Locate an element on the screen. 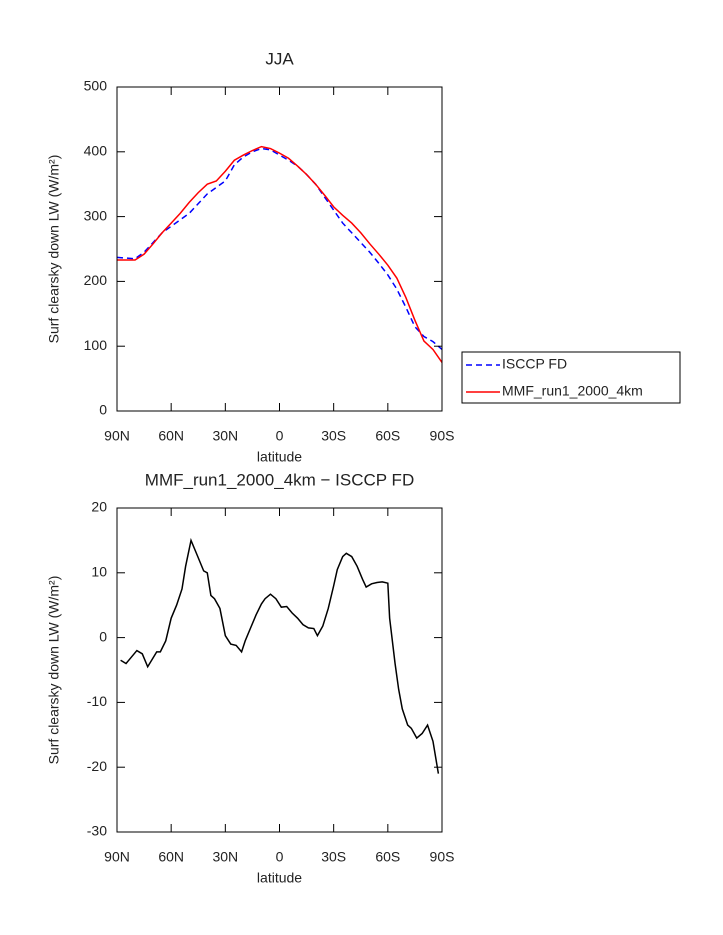 This screenshot has width=723, height=935. y-tick-label: -10 is located at coordinates (97, 701).